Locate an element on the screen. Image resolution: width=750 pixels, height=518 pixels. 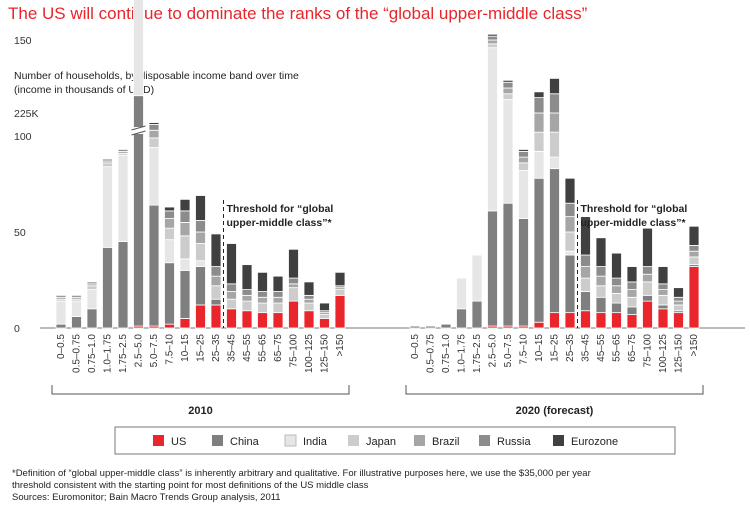
x-tick-label: 2.5–5.0 is located at coordinates (493, 351).